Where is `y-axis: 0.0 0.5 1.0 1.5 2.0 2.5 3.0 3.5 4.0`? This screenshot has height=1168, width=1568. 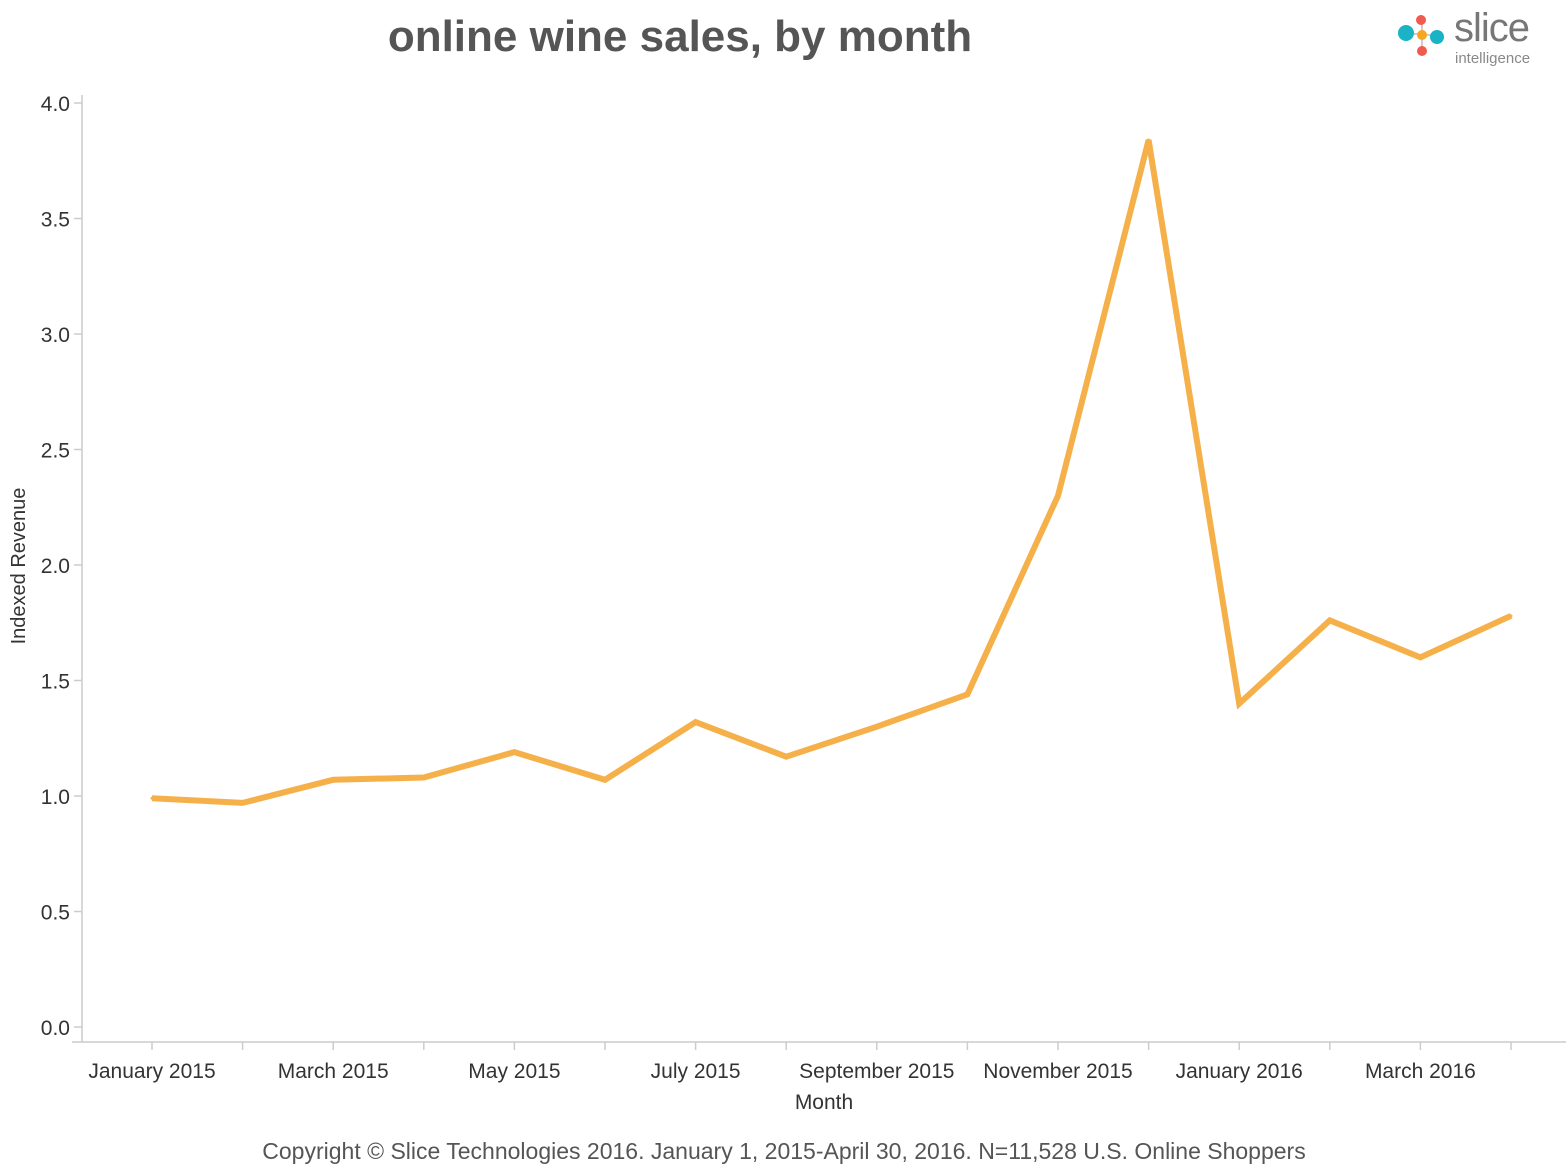
y-axis: 0.0 0.5 1.0 1.5 2.0 2.5 3.0 3.5 4.0 is located at coordinates (62, 567).